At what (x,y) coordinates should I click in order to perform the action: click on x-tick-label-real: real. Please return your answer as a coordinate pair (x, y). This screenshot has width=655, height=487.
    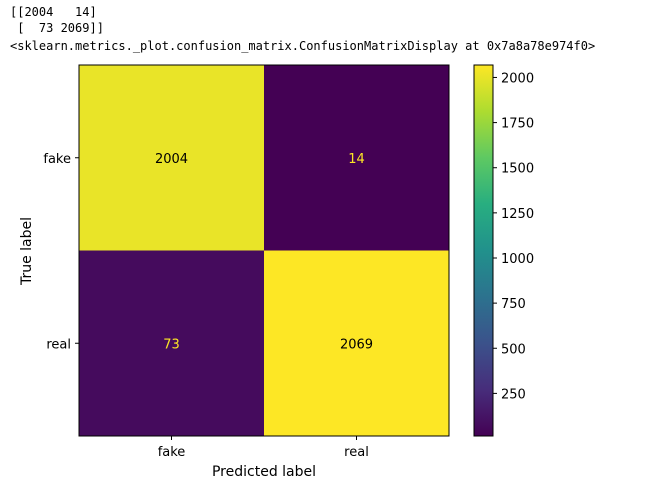
    Looking at the image, I should click on (356, 452).